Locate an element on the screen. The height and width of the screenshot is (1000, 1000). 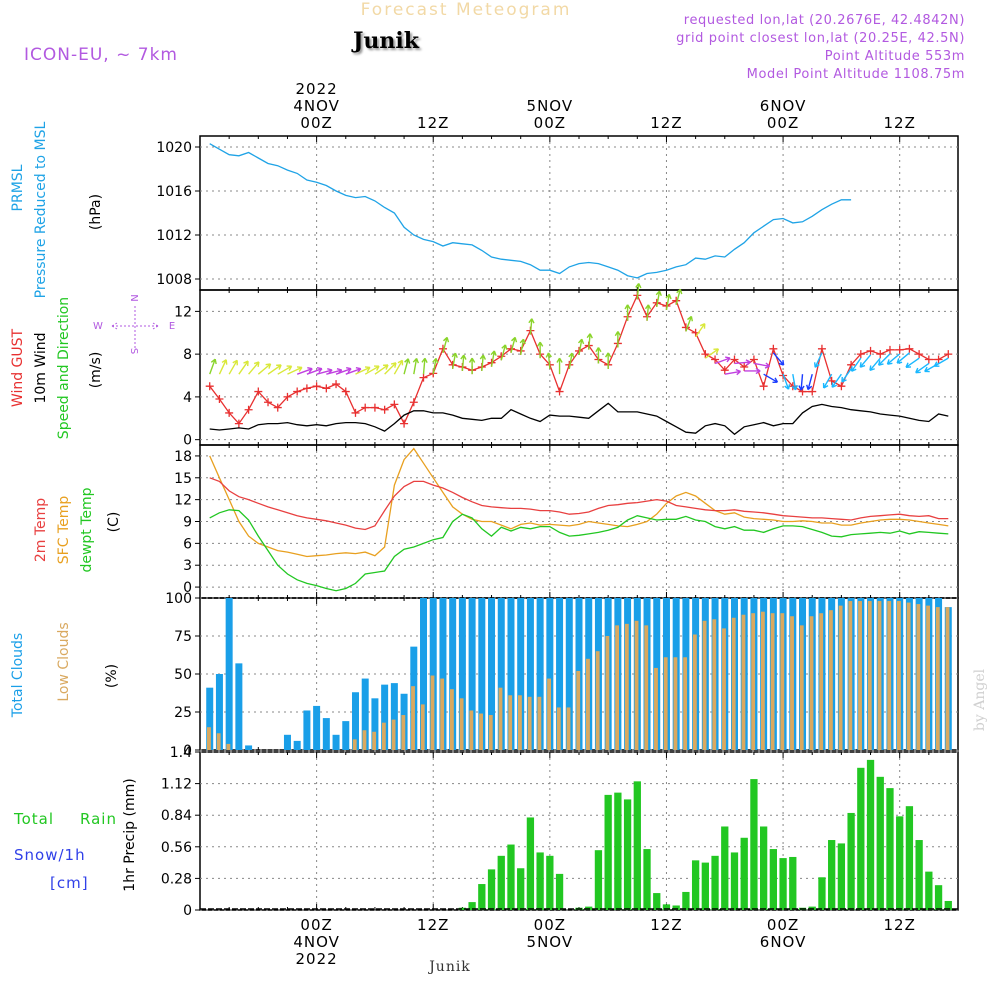
wind-panel: 0 4 8 12 is located at coordinates (566, 365).